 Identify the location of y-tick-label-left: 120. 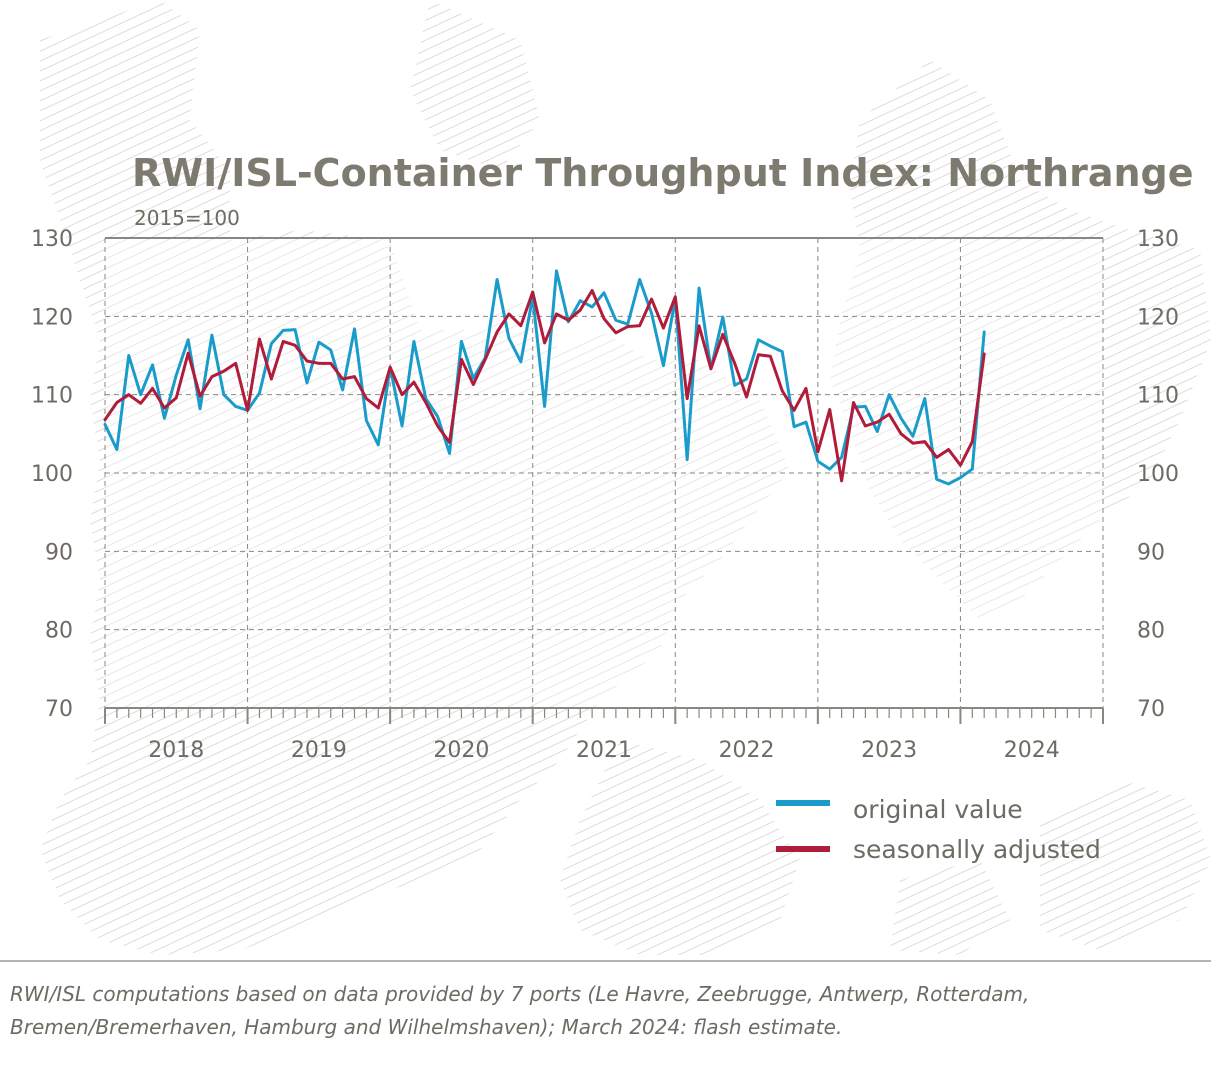
(52, 317).